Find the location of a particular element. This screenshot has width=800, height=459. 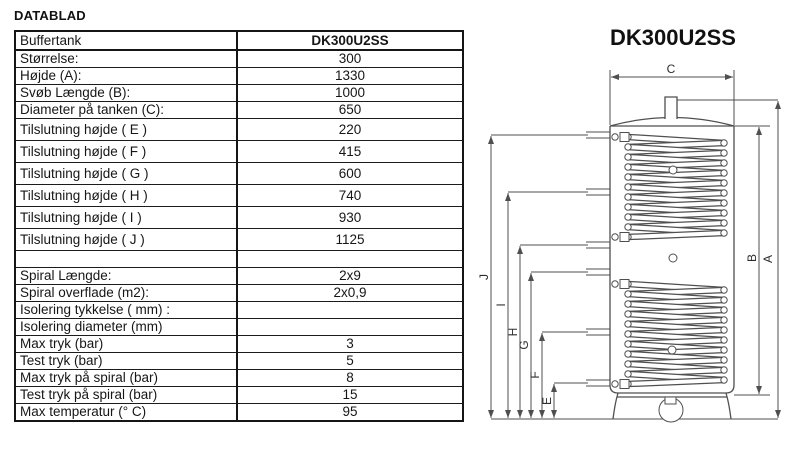

table-row is located at coordinates (239, 259).